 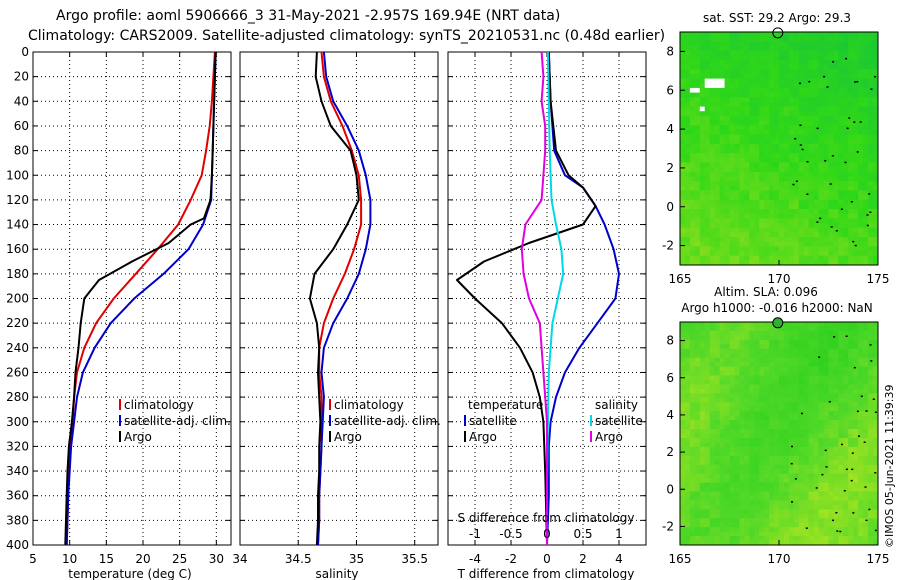 I want to click on salinity-diff-tick-label: 0, so click(x=547, y=534).